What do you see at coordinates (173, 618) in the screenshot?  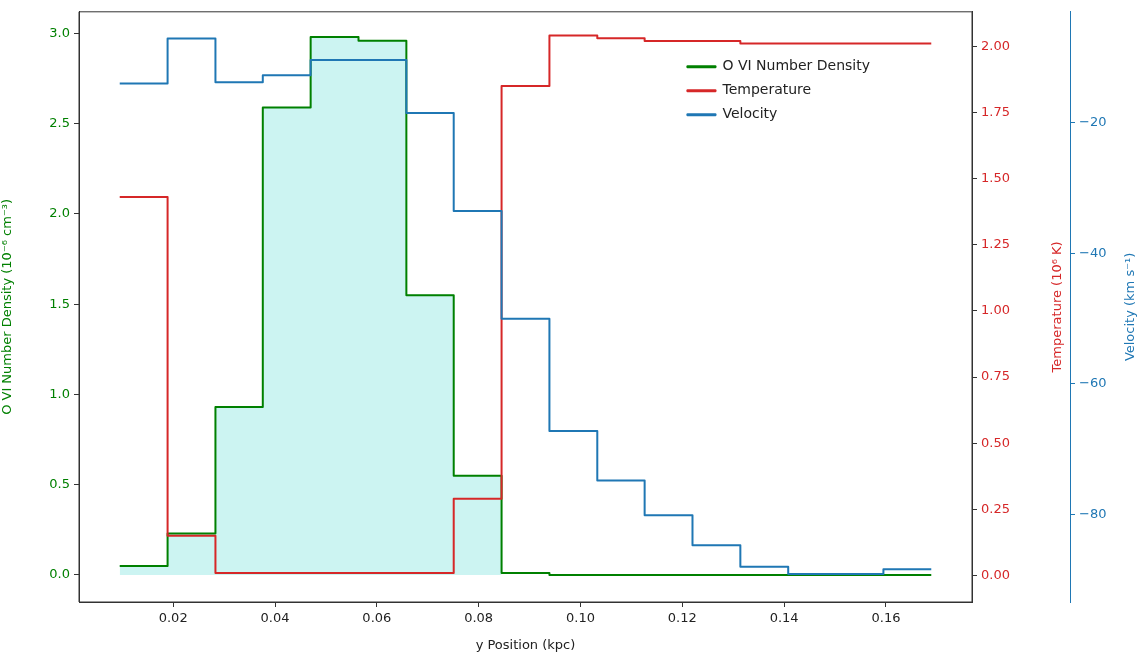 I see `x-tick-label: 0.02` at bounding box center [173, 618].